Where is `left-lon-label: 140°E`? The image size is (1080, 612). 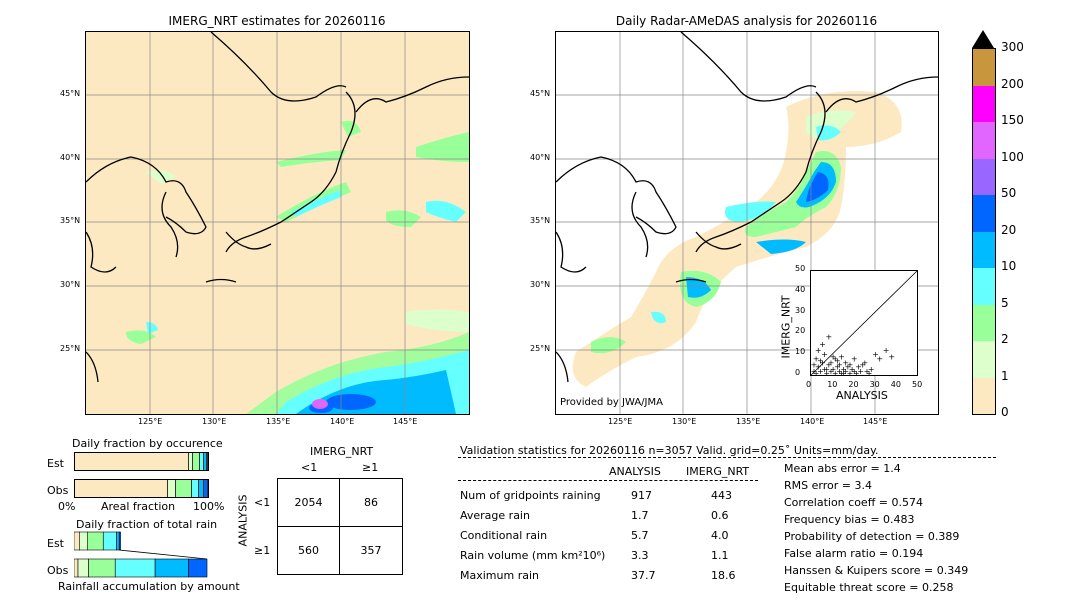 left-lon-label: 140°E is located at coordinates (342, 421).